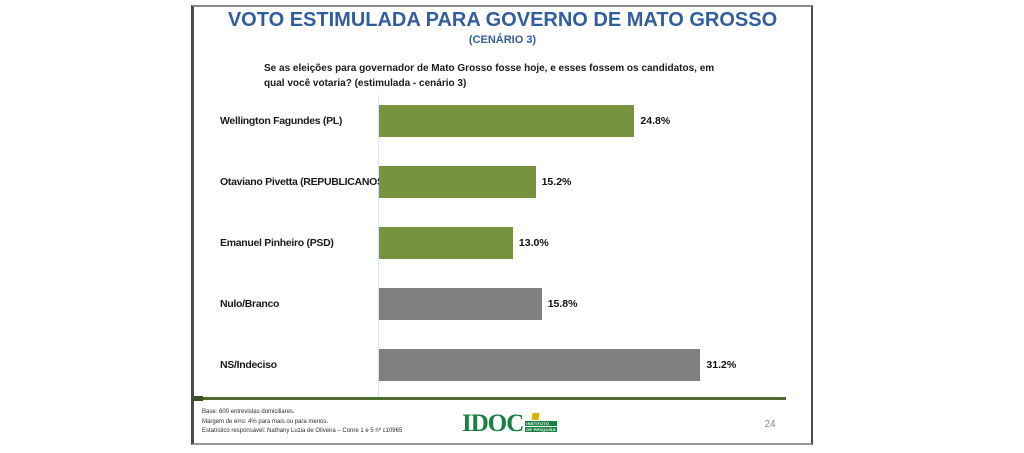 The image size is (1024, 453). I want to click on bar-track: 24.8%, so click(592, 121).